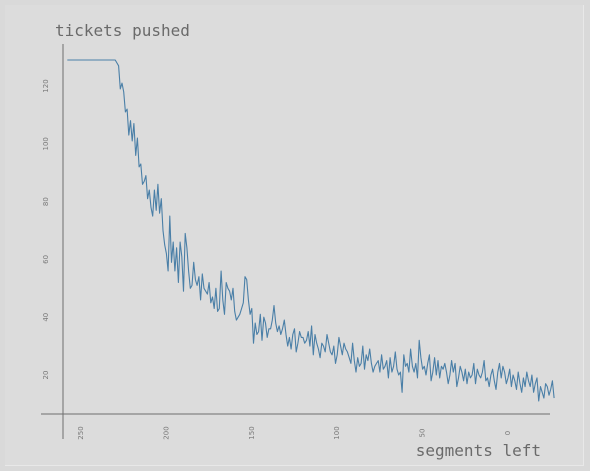 The image size is (590, 471). Describe the element at coordinates (508, 433) in the screenshot. I see `x-tick-label: 0` at that location.